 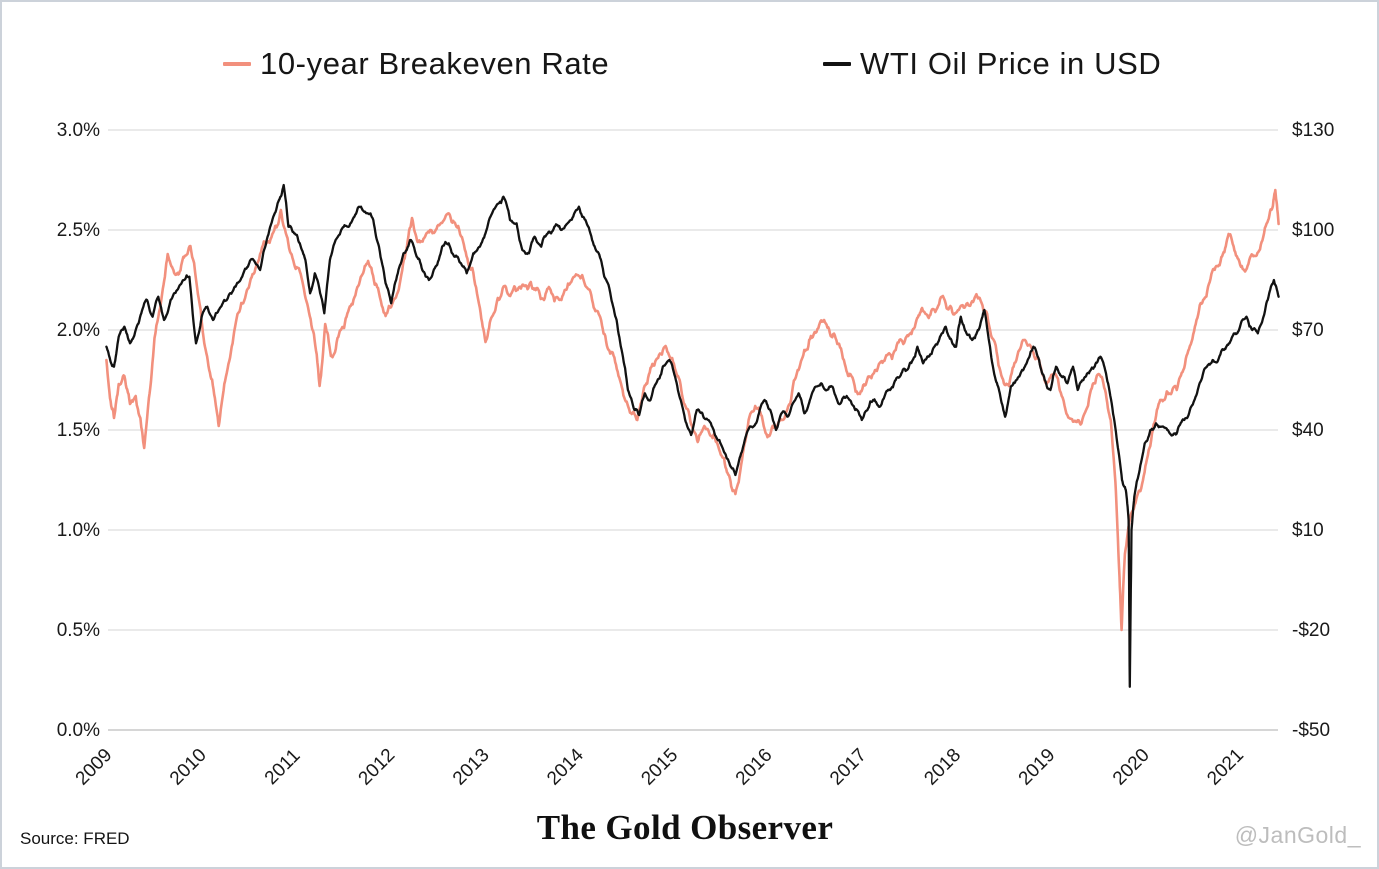 I want to click on x-axis-tick-year: 2015, so click(x=659, y=767).